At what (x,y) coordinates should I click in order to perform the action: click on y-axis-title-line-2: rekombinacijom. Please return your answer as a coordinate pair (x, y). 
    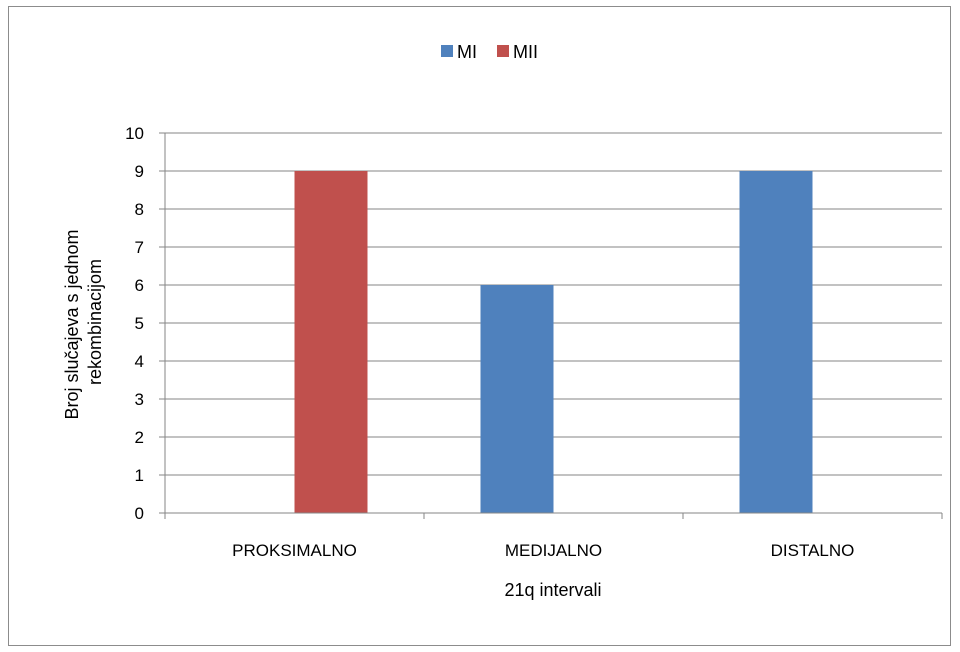
    Looking at the image, I should click on (95, 322).